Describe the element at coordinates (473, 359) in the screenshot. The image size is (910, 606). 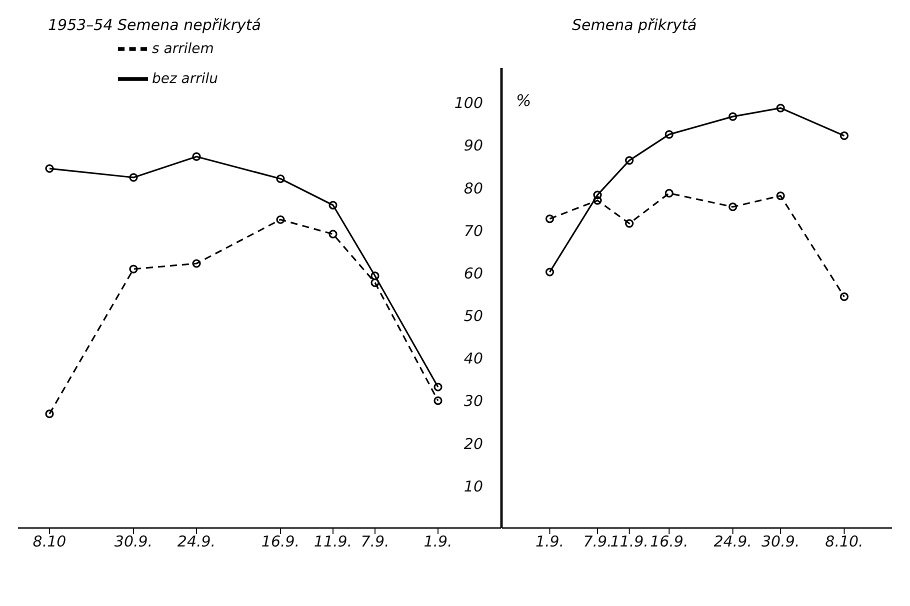
I see `y-tick-label: 40` at that location.